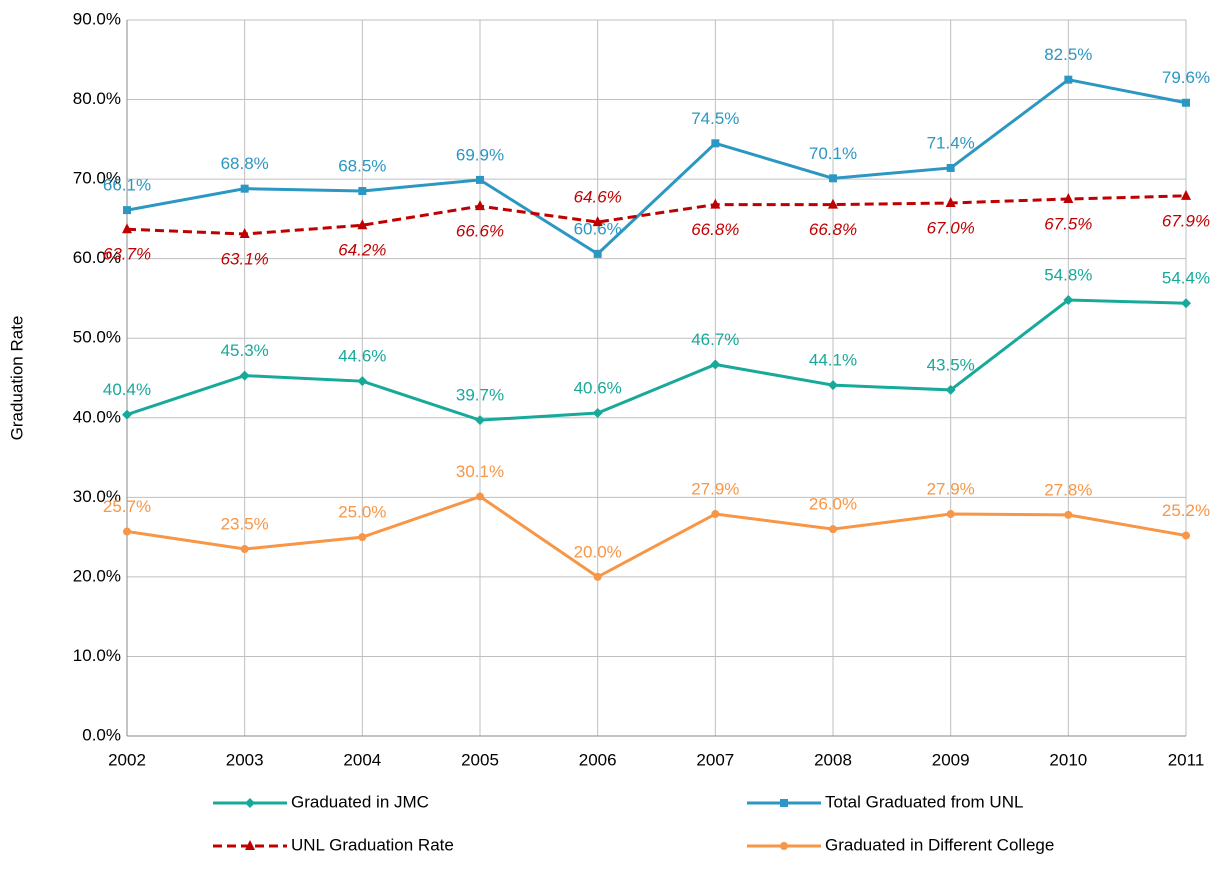 This screenshot has width=1225, height=889. I want to click on x-tick-label: 2009, so click(951, 759).